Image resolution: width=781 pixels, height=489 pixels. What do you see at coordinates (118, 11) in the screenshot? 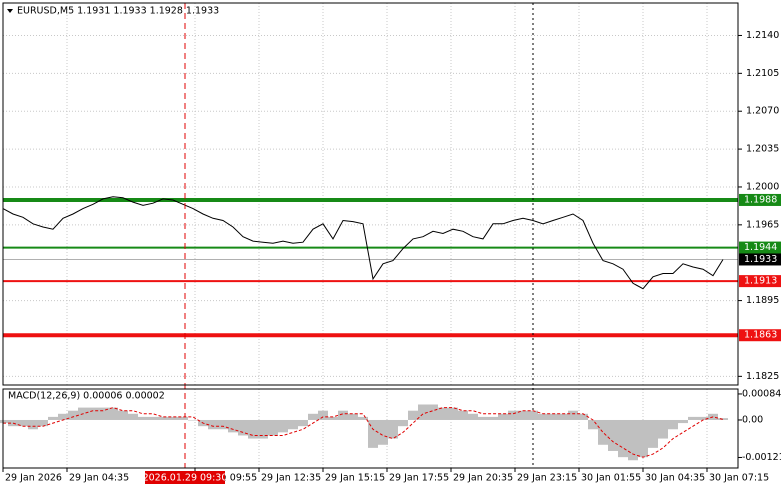
I see `chart-title: EURUSD,M5 1.1931 1.1933 1.1928 1.1933` at bounding box center [118, 11].